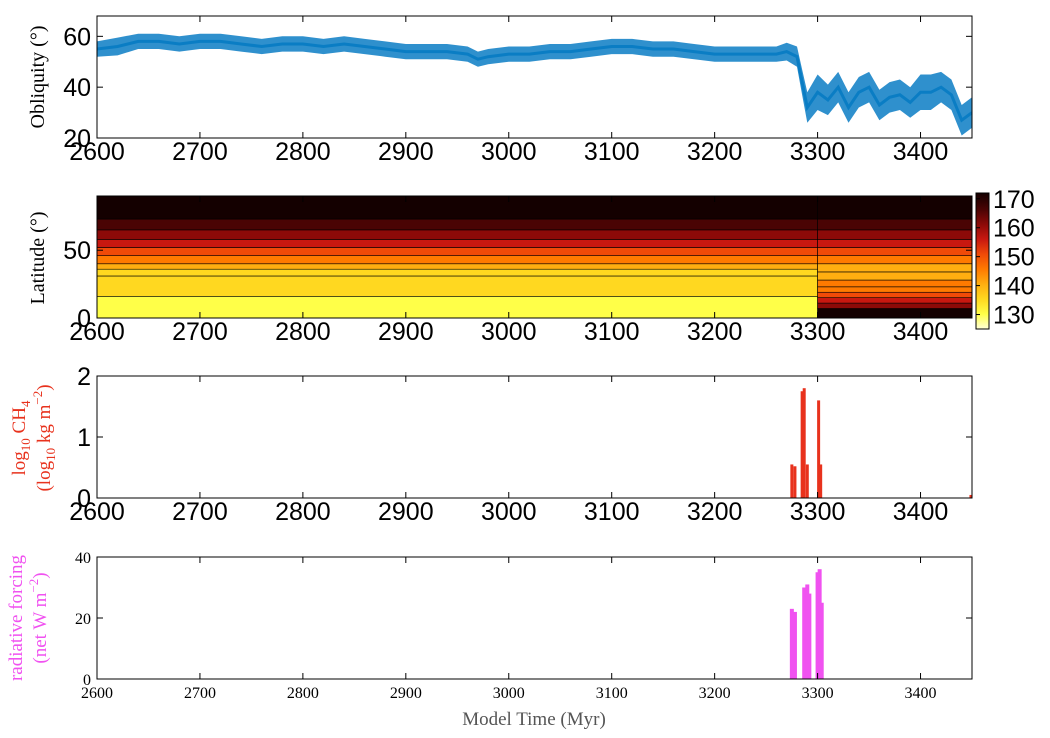 The image size is (1050, 738). Describe the element at coordinates (881, 443) in the screenshot. I see `methane-plot-area` at that location.